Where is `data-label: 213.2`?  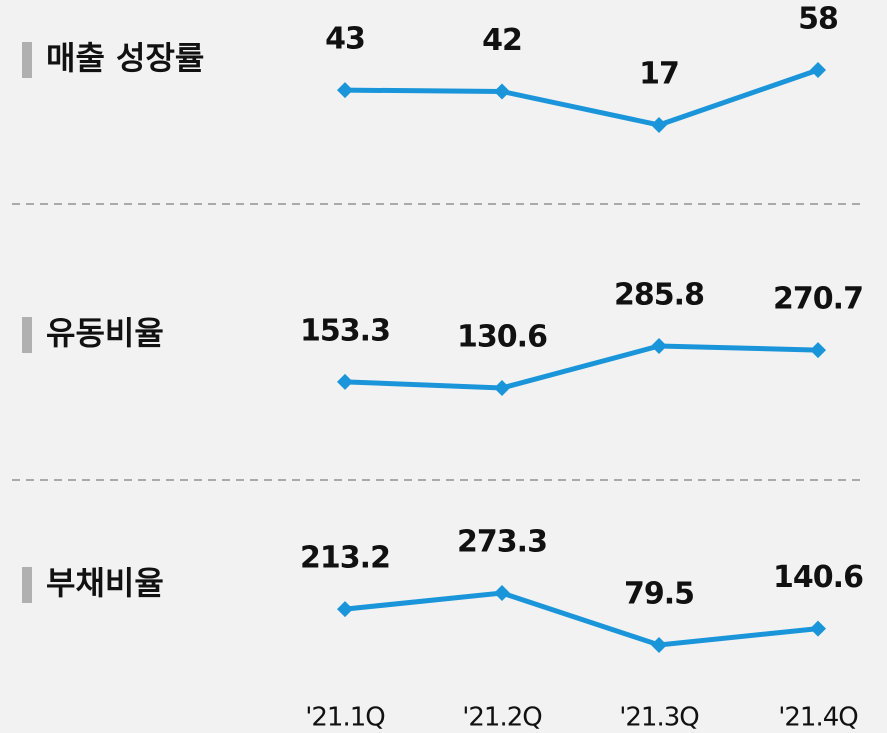 data-label: 213.2 is located at coordinates (345, 558).